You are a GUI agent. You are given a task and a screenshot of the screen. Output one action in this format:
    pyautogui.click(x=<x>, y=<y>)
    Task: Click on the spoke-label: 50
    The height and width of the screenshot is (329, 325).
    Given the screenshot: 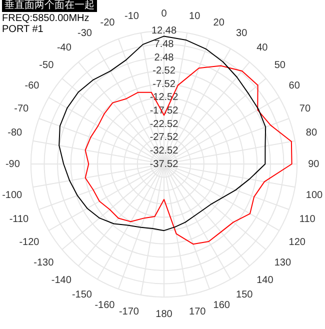 What is the action you would take?
    pyautogui.click(x=280, y=66)
    